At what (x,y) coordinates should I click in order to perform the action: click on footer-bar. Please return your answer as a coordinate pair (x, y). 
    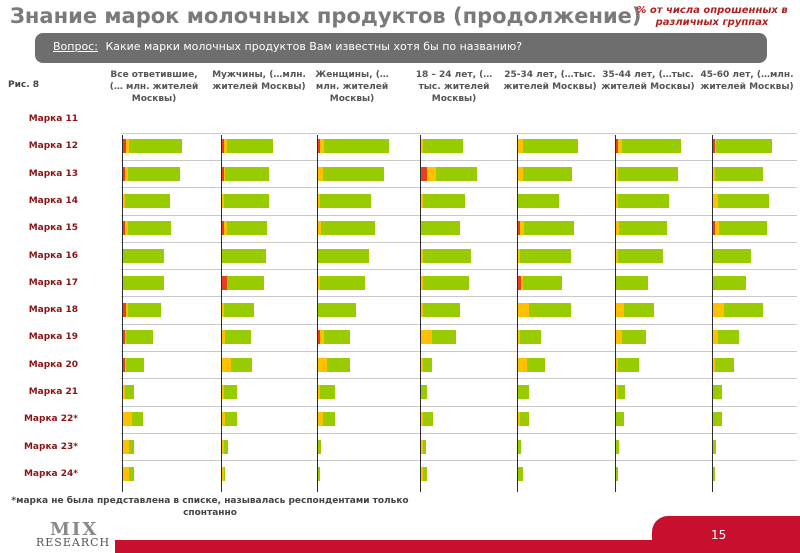
    Looking at the image, I should click on (457, 546).